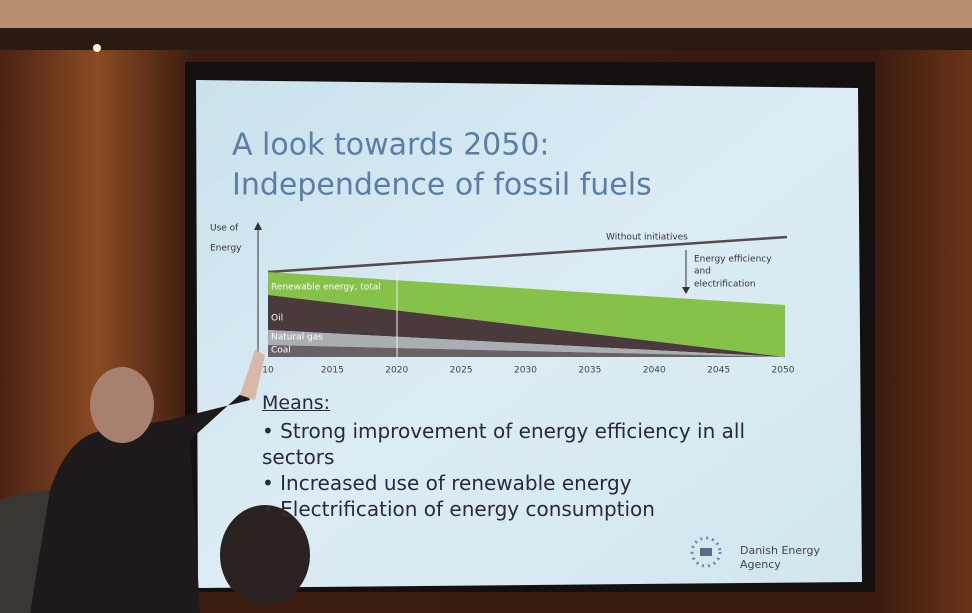  What do you see at coordinates (467, 509) in the screenshot?
I see `bullet-text: Electrification of energy consumption` at bounding box center [467, 509].